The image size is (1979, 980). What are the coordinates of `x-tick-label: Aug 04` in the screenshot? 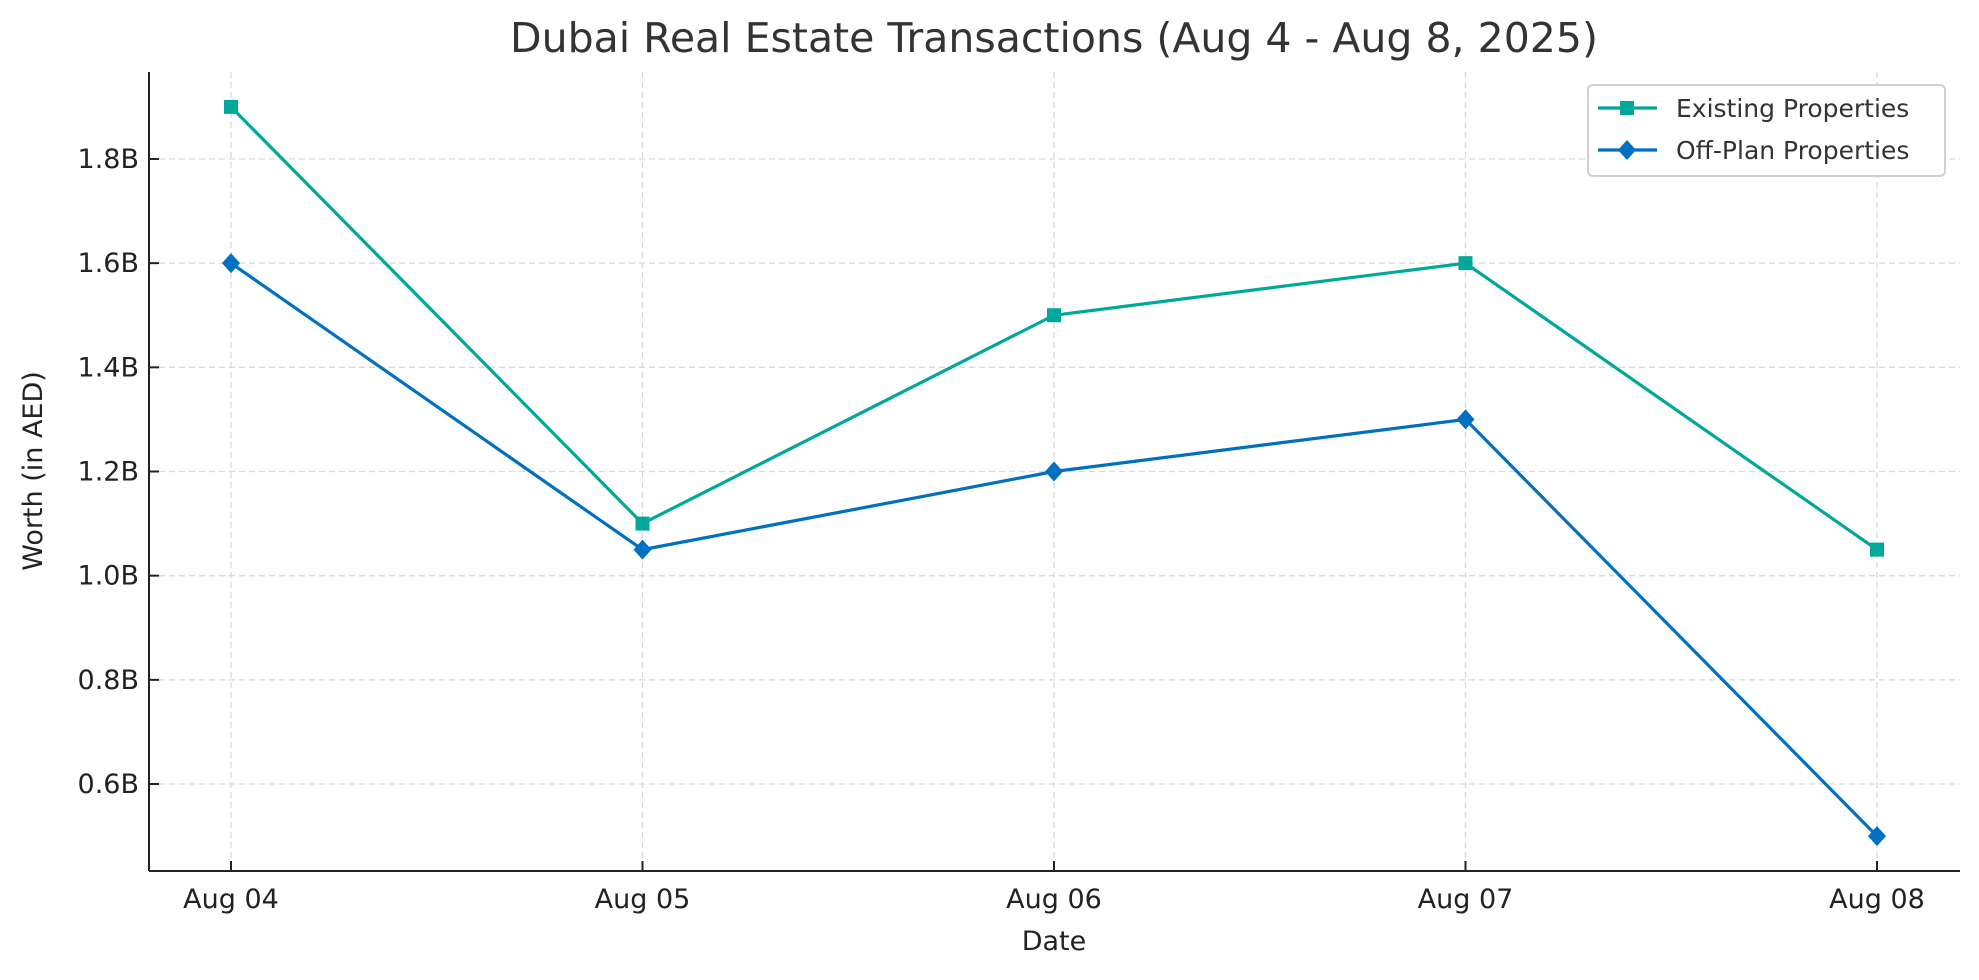 It's located at (231, 899).